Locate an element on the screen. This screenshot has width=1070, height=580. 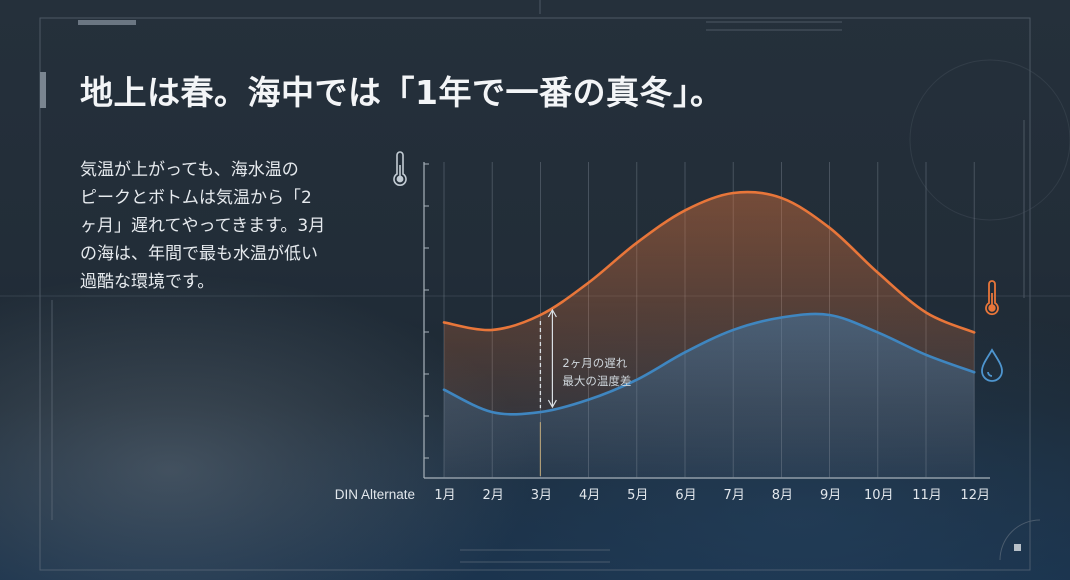
x-tick-label: 3月 is located at coordinates (541, 495).